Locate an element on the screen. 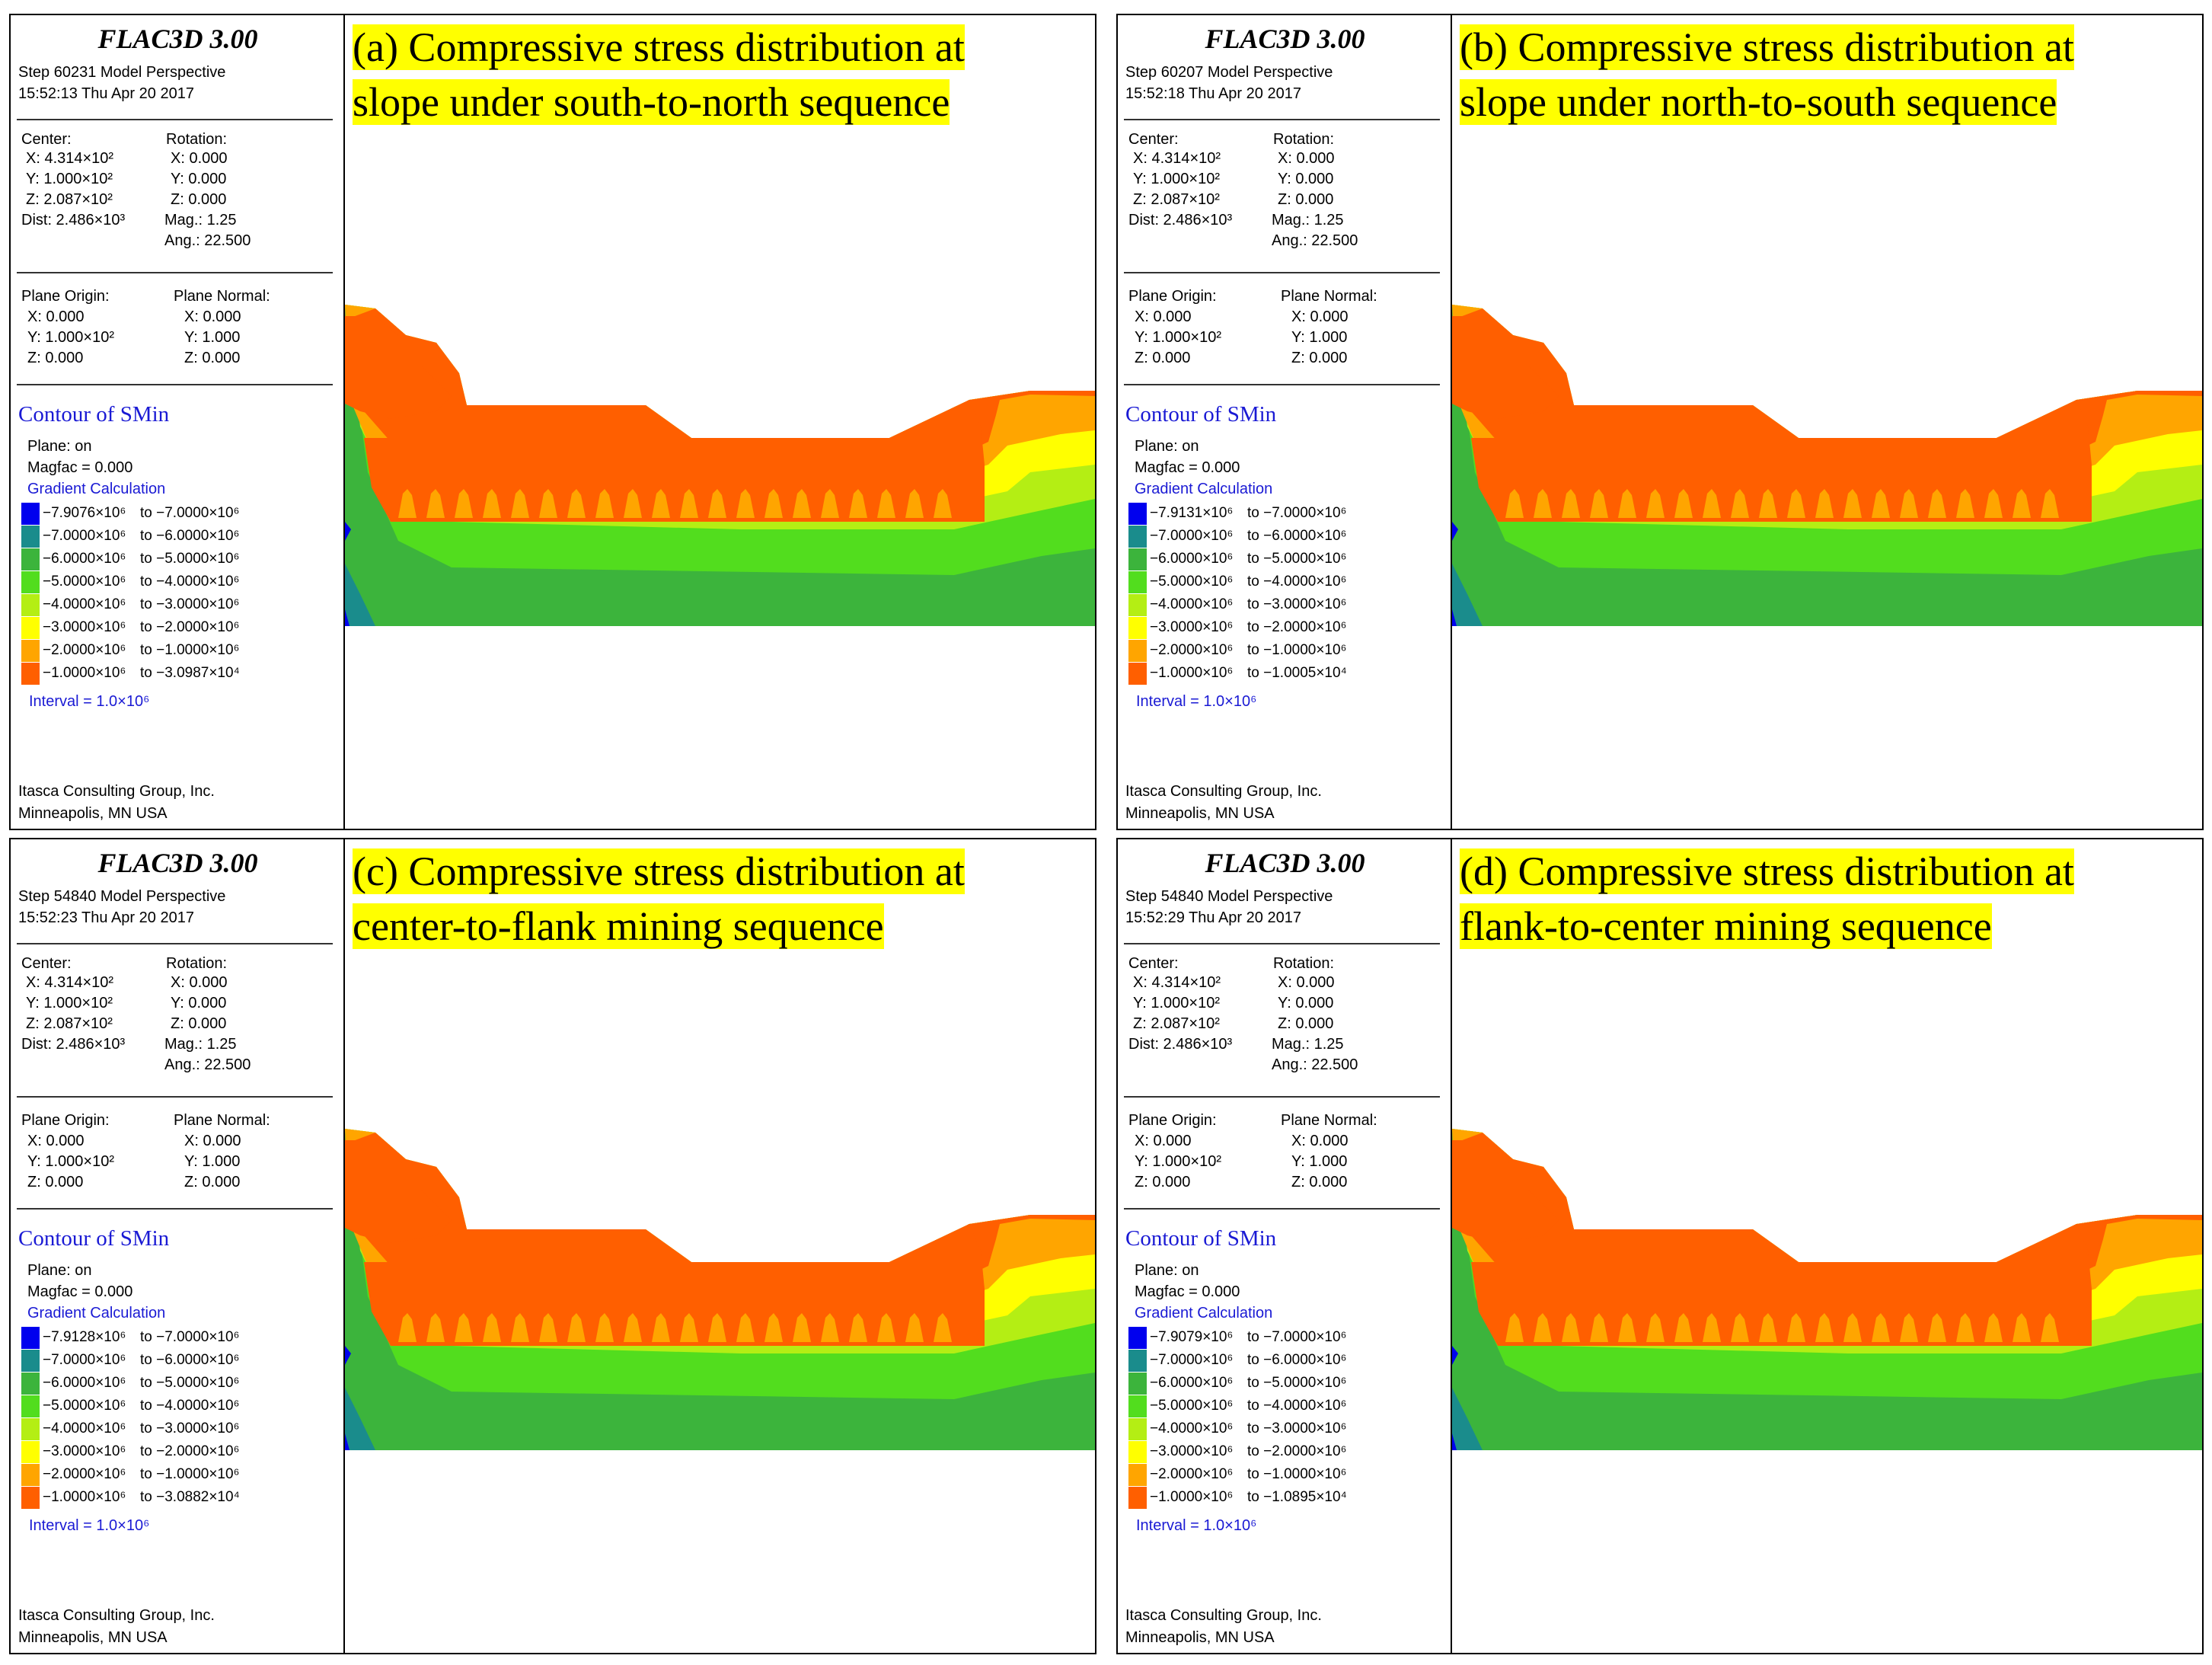 This screenshot has width=2212, height=1665. caption-line-2: center-to-flank mining sequence is located at coordinates (618, 926).